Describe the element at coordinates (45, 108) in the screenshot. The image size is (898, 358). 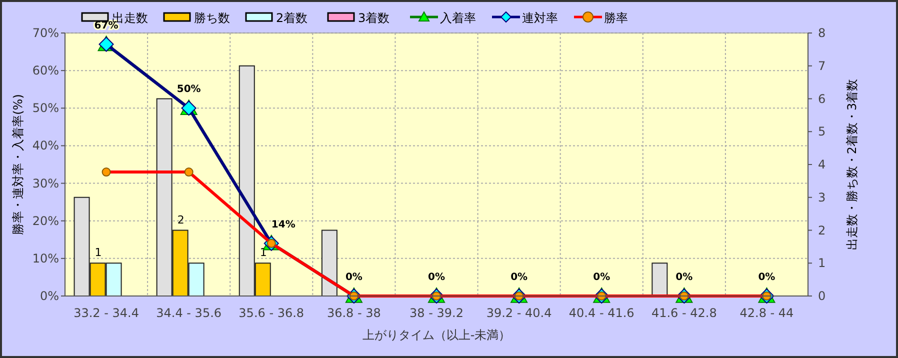
I see `y-tick-label: 50%` at that location.